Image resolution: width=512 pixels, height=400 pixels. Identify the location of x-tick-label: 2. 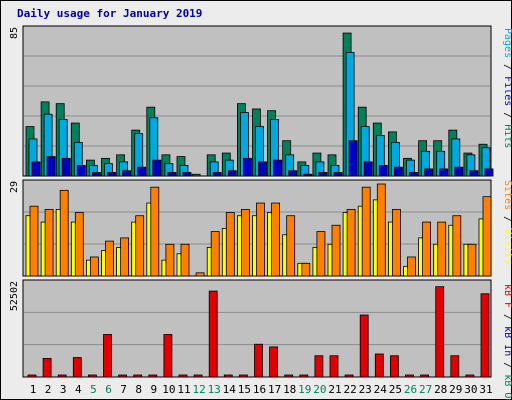
(48, 389).